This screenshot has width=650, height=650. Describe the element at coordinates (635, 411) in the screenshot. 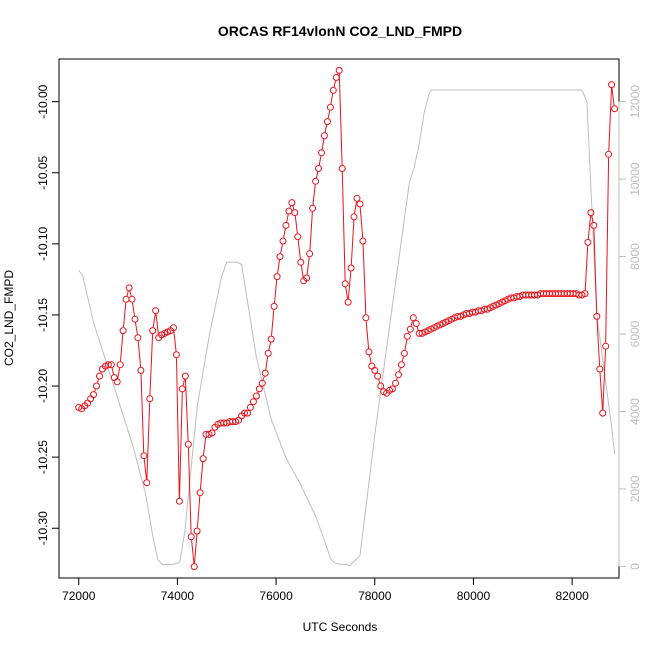

I see `right-y-tick-label: 4000` at that location.